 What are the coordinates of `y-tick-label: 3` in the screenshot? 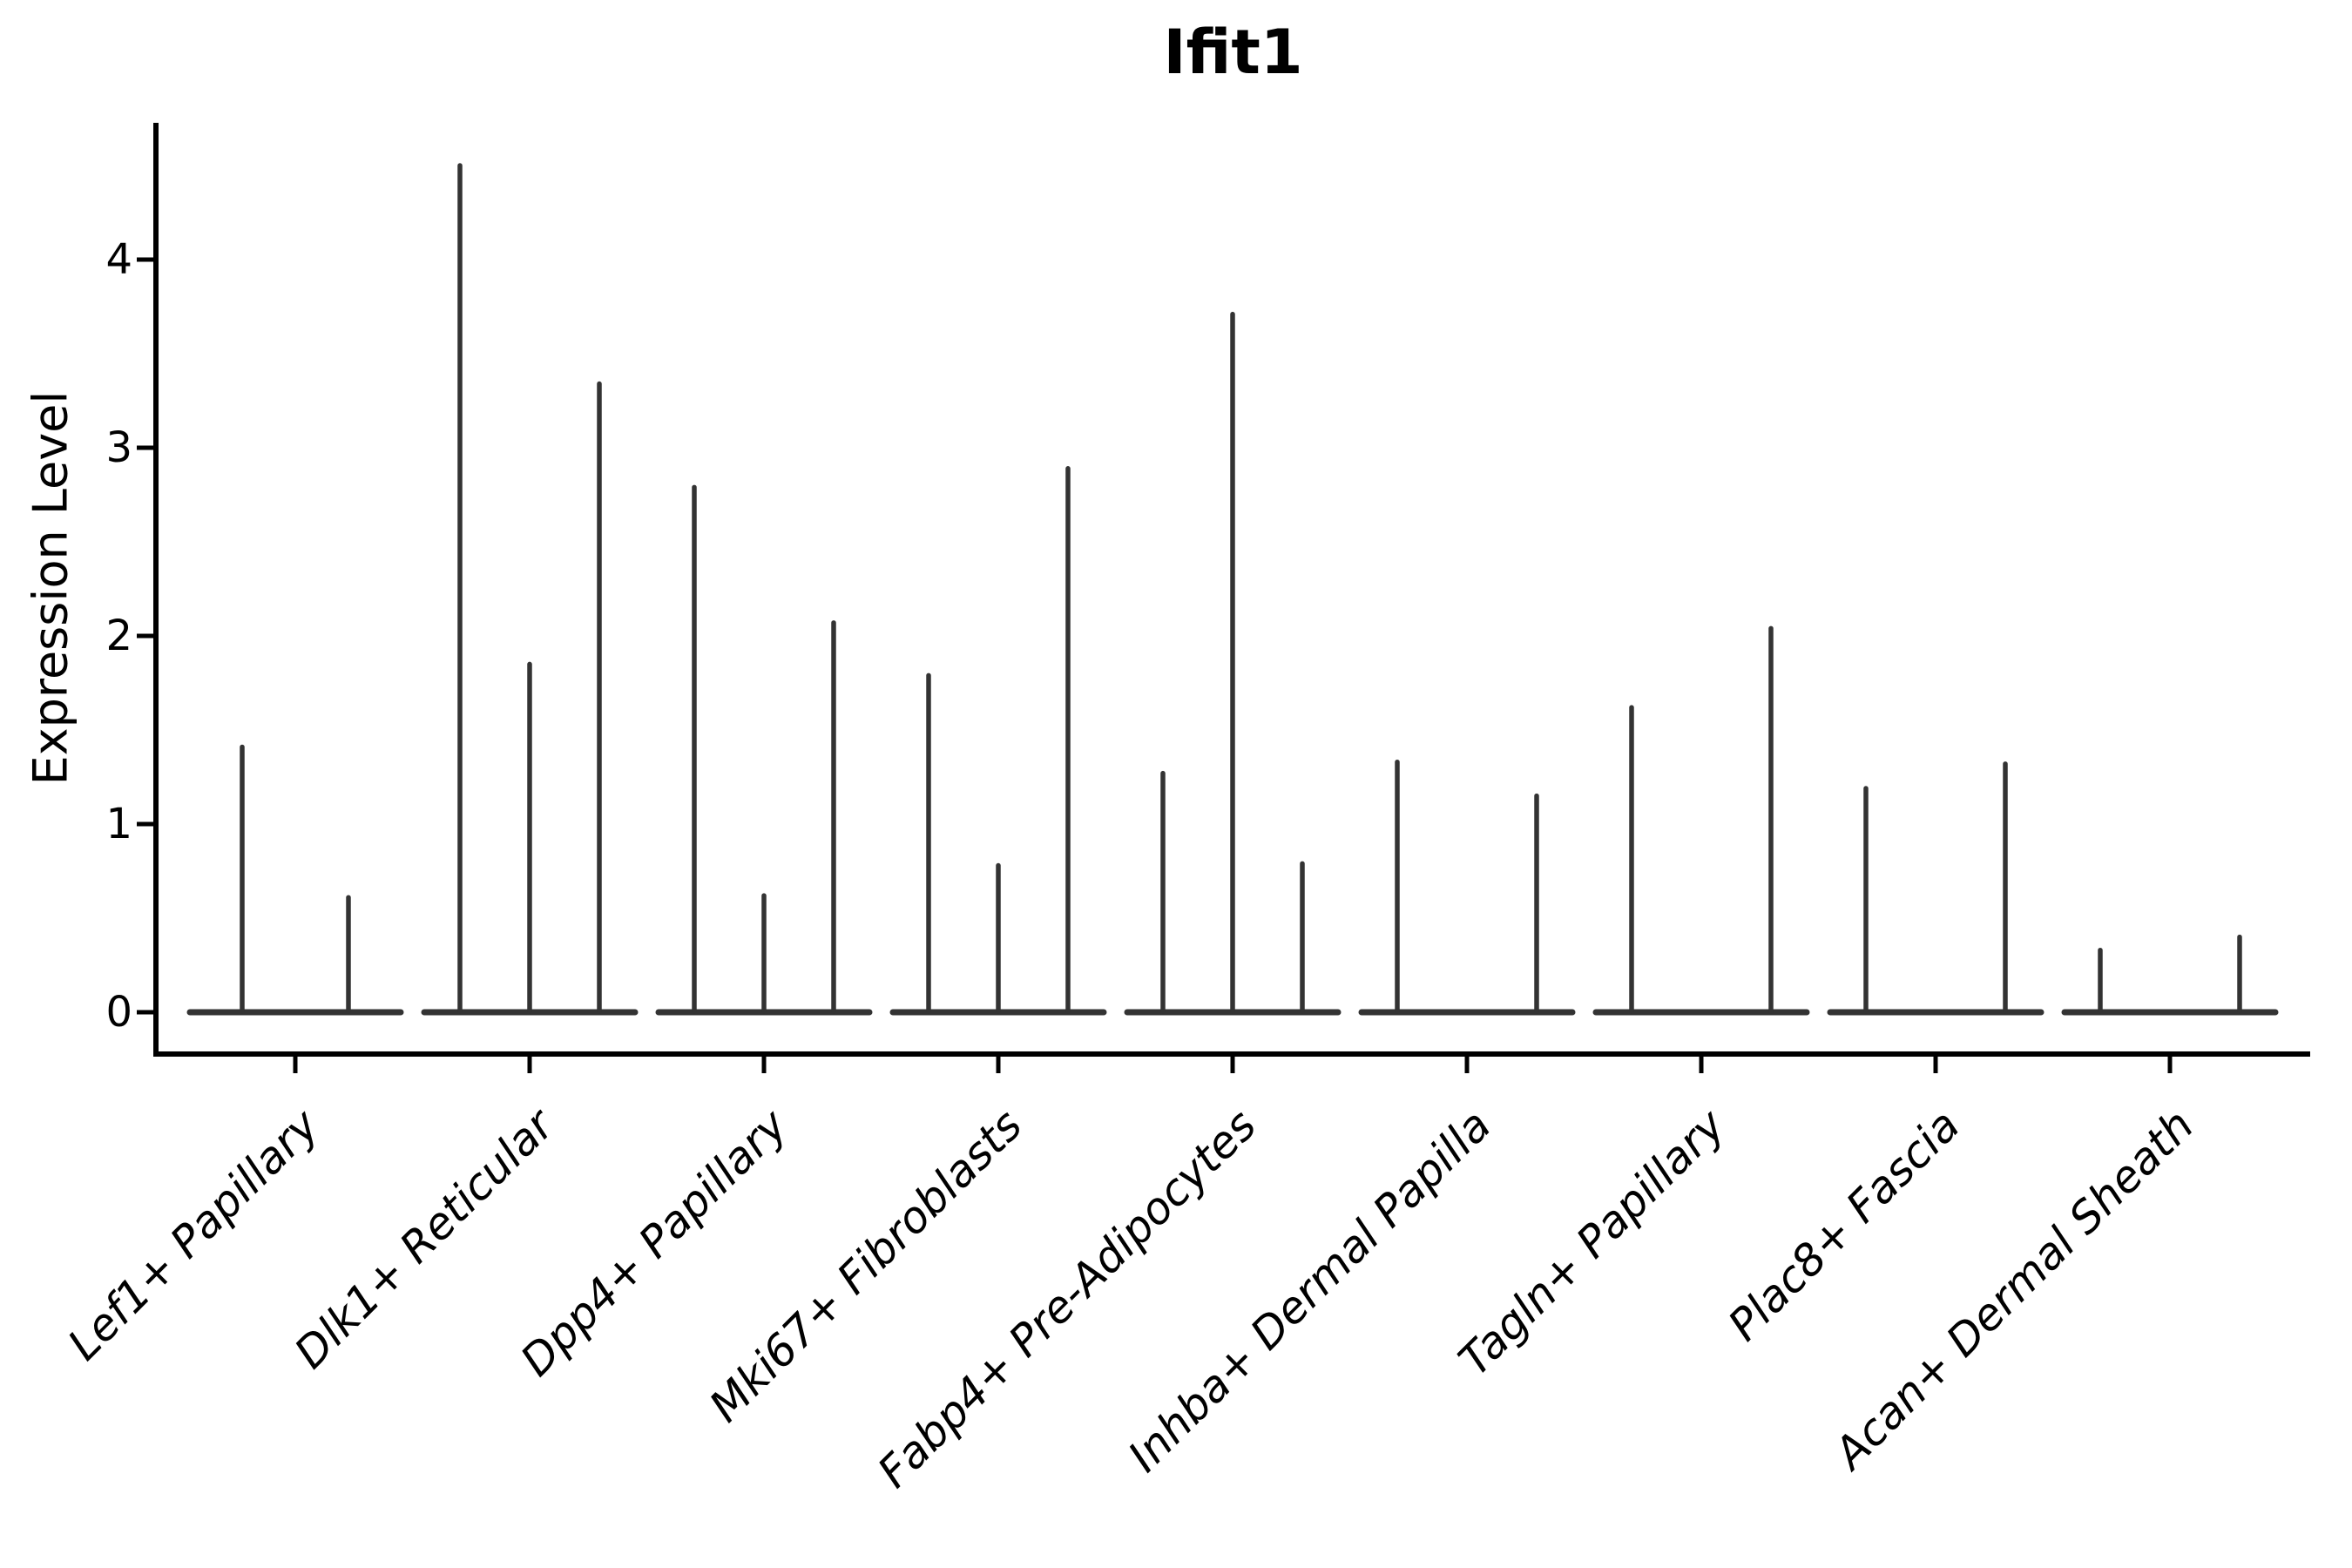 It's located at (119, 447).